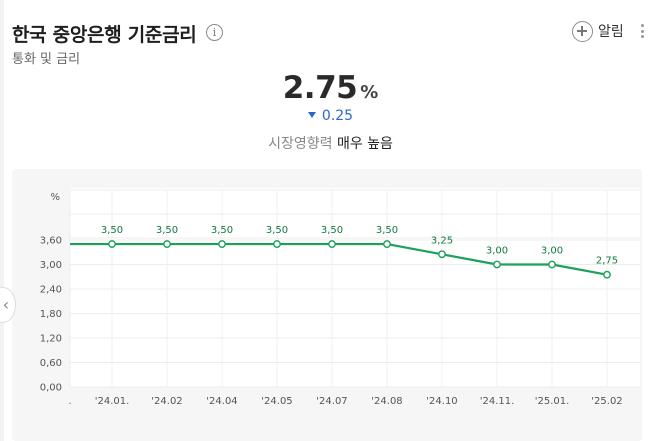 This screenshot has width=661, height=441. Describe the element at coordinates (441, 401) in the screenshot. I see `x-tick-label: '24.10` at that location.